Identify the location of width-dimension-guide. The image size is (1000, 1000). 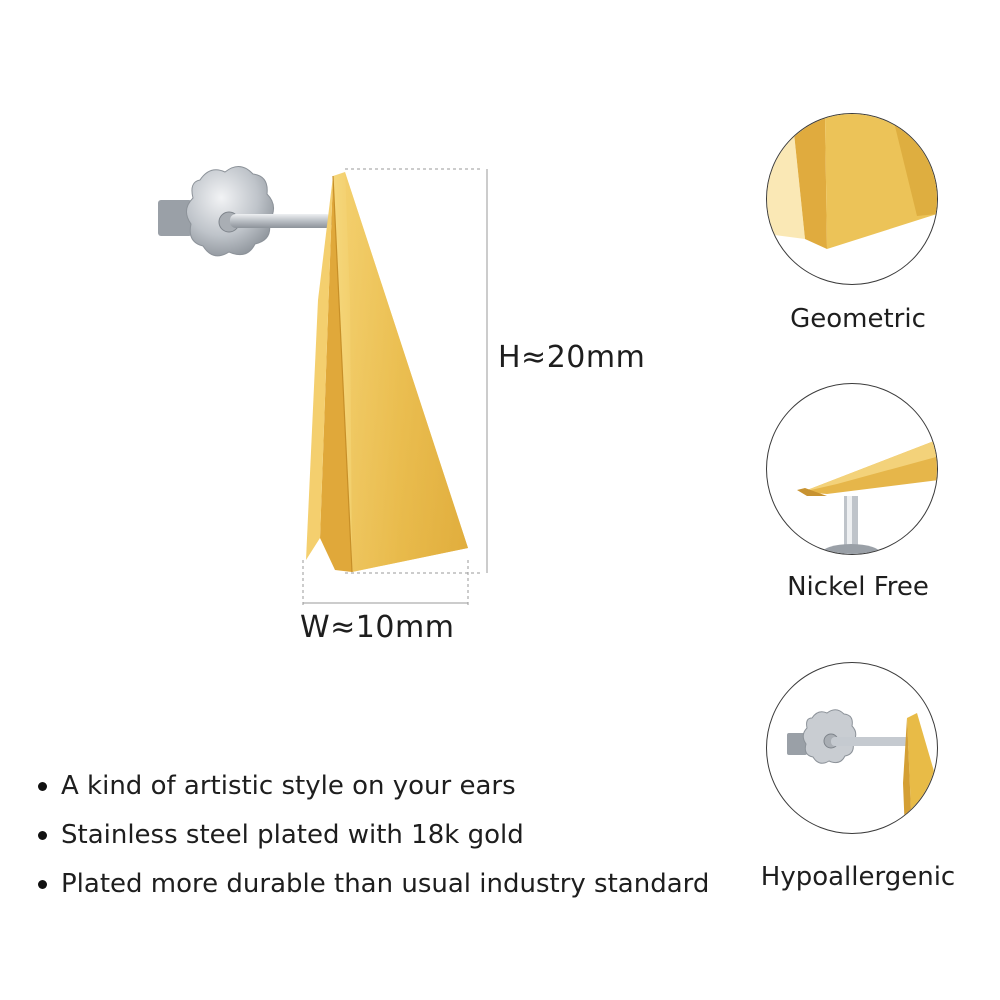
(385, 582).